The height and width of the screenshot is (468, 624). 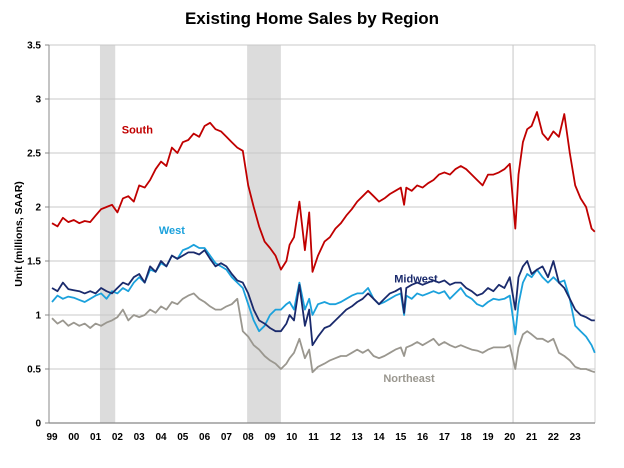 I want to click on x-tick-label: 99, so click(x=52, y=437).